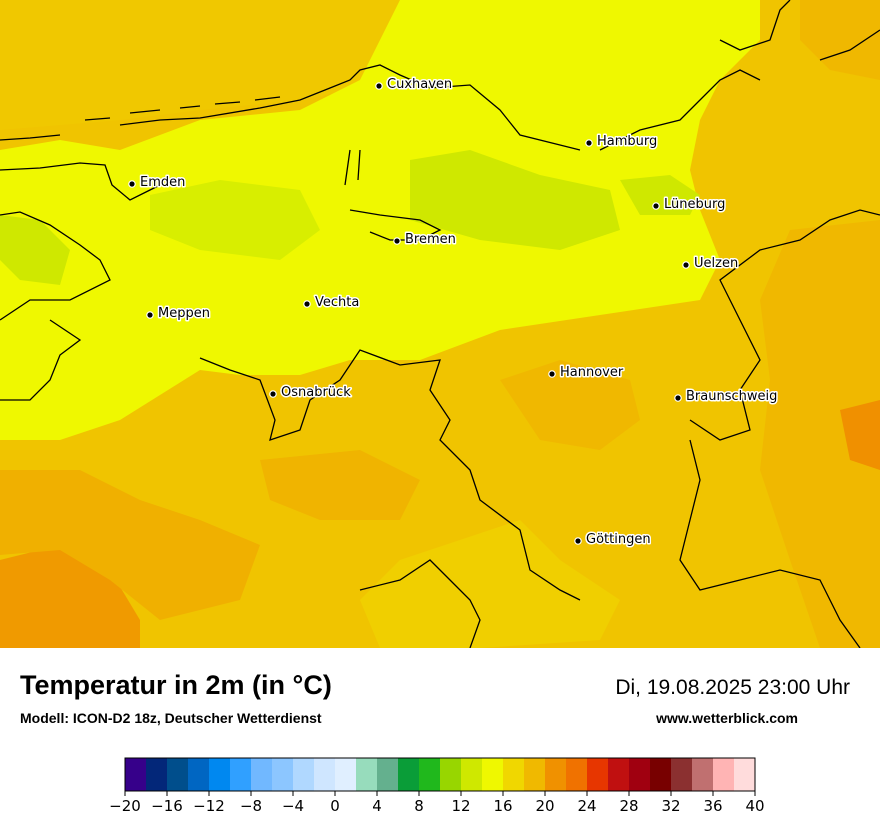 This screenshot has height=834, width=880. Describe the element at coordinates (731, 396) in the screenshot. I see `city-label: Braunschweig` at that location.